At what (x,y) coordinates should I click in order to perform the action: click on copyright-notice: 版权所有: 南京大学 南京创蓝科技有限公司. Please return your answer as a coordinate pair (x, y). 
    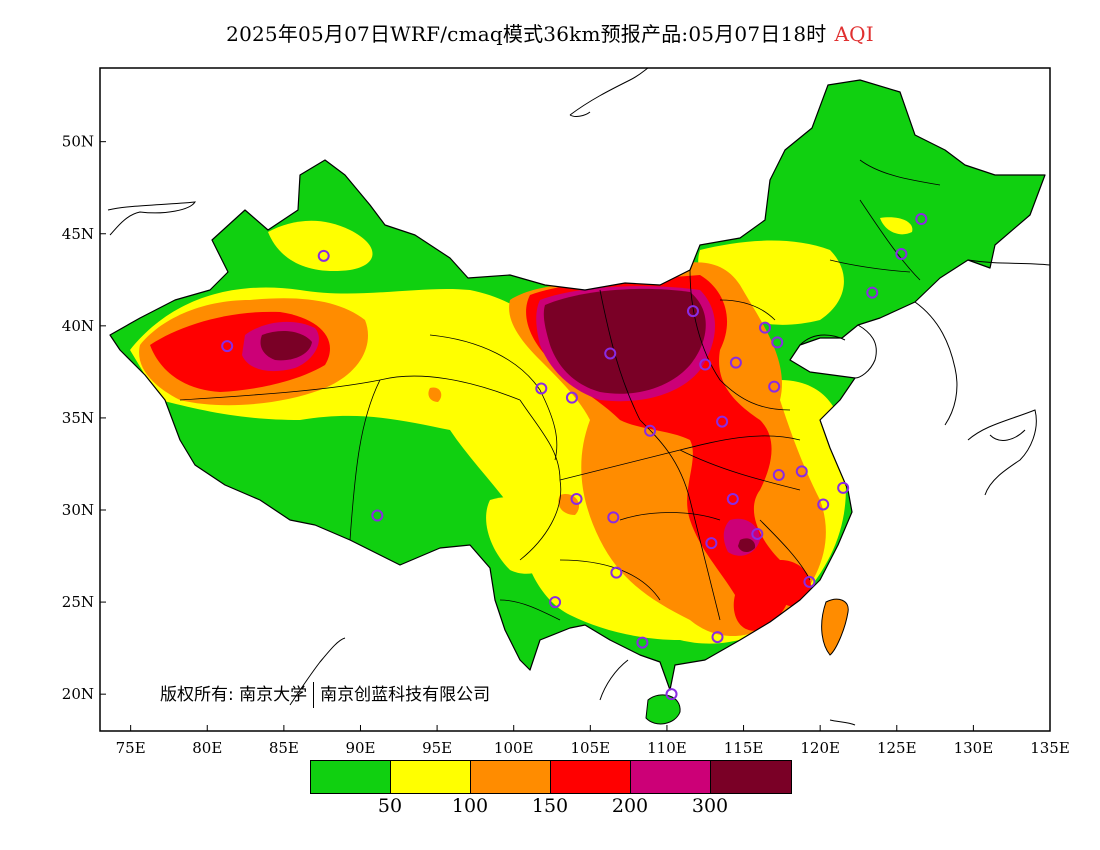
    Looking at the image, I should click on (325, 694).